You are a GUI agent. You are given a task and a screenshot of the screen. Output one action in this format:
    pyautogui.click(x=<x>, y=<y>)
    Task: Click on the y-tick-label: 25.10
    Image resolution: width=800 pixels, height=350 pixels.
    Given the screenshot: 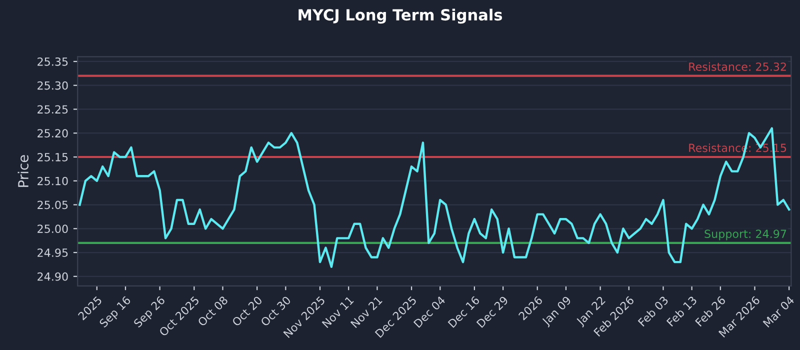 What is the action you would take?
    pyautogui.click(x=53, y=181)
    